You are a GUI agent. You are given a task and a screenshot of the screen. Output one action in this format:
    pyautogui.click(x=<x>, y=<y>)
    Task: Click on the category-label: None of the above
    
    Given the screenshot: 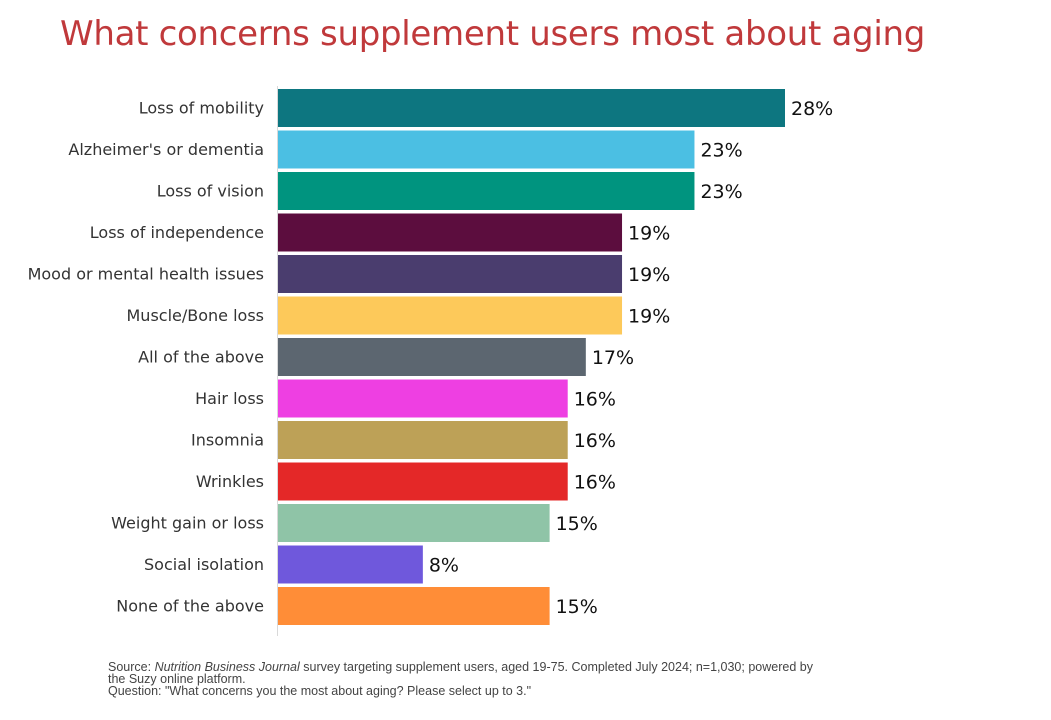 What is the action you would take?
    pyautogui.click(x=190, y=606)
    